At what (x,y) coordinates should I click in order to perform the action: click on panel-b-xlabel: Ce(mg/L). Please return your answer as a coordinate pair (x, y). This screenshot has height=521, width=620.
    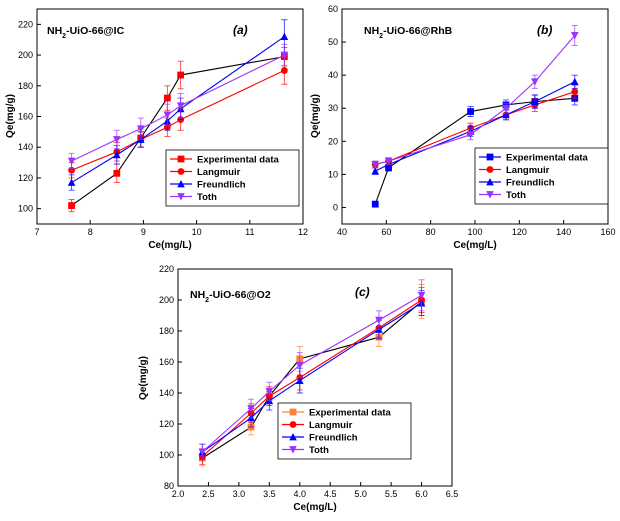
    Looking at the image, I should click on (474, 245).